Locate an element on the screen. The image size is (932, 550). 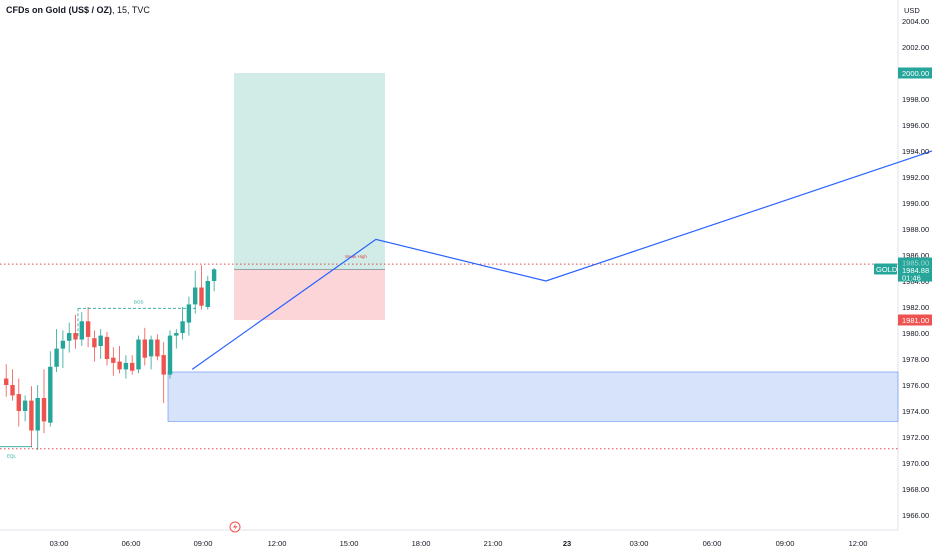
demand-zone is located at coordinates (533, 396).